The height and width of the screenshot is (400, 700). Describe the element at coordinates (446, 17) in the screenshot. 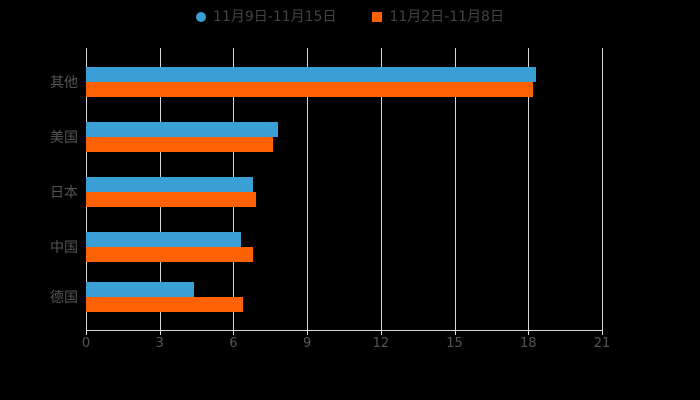

I see `legend-label-series-2: 11月2日-11月8日` at that location.